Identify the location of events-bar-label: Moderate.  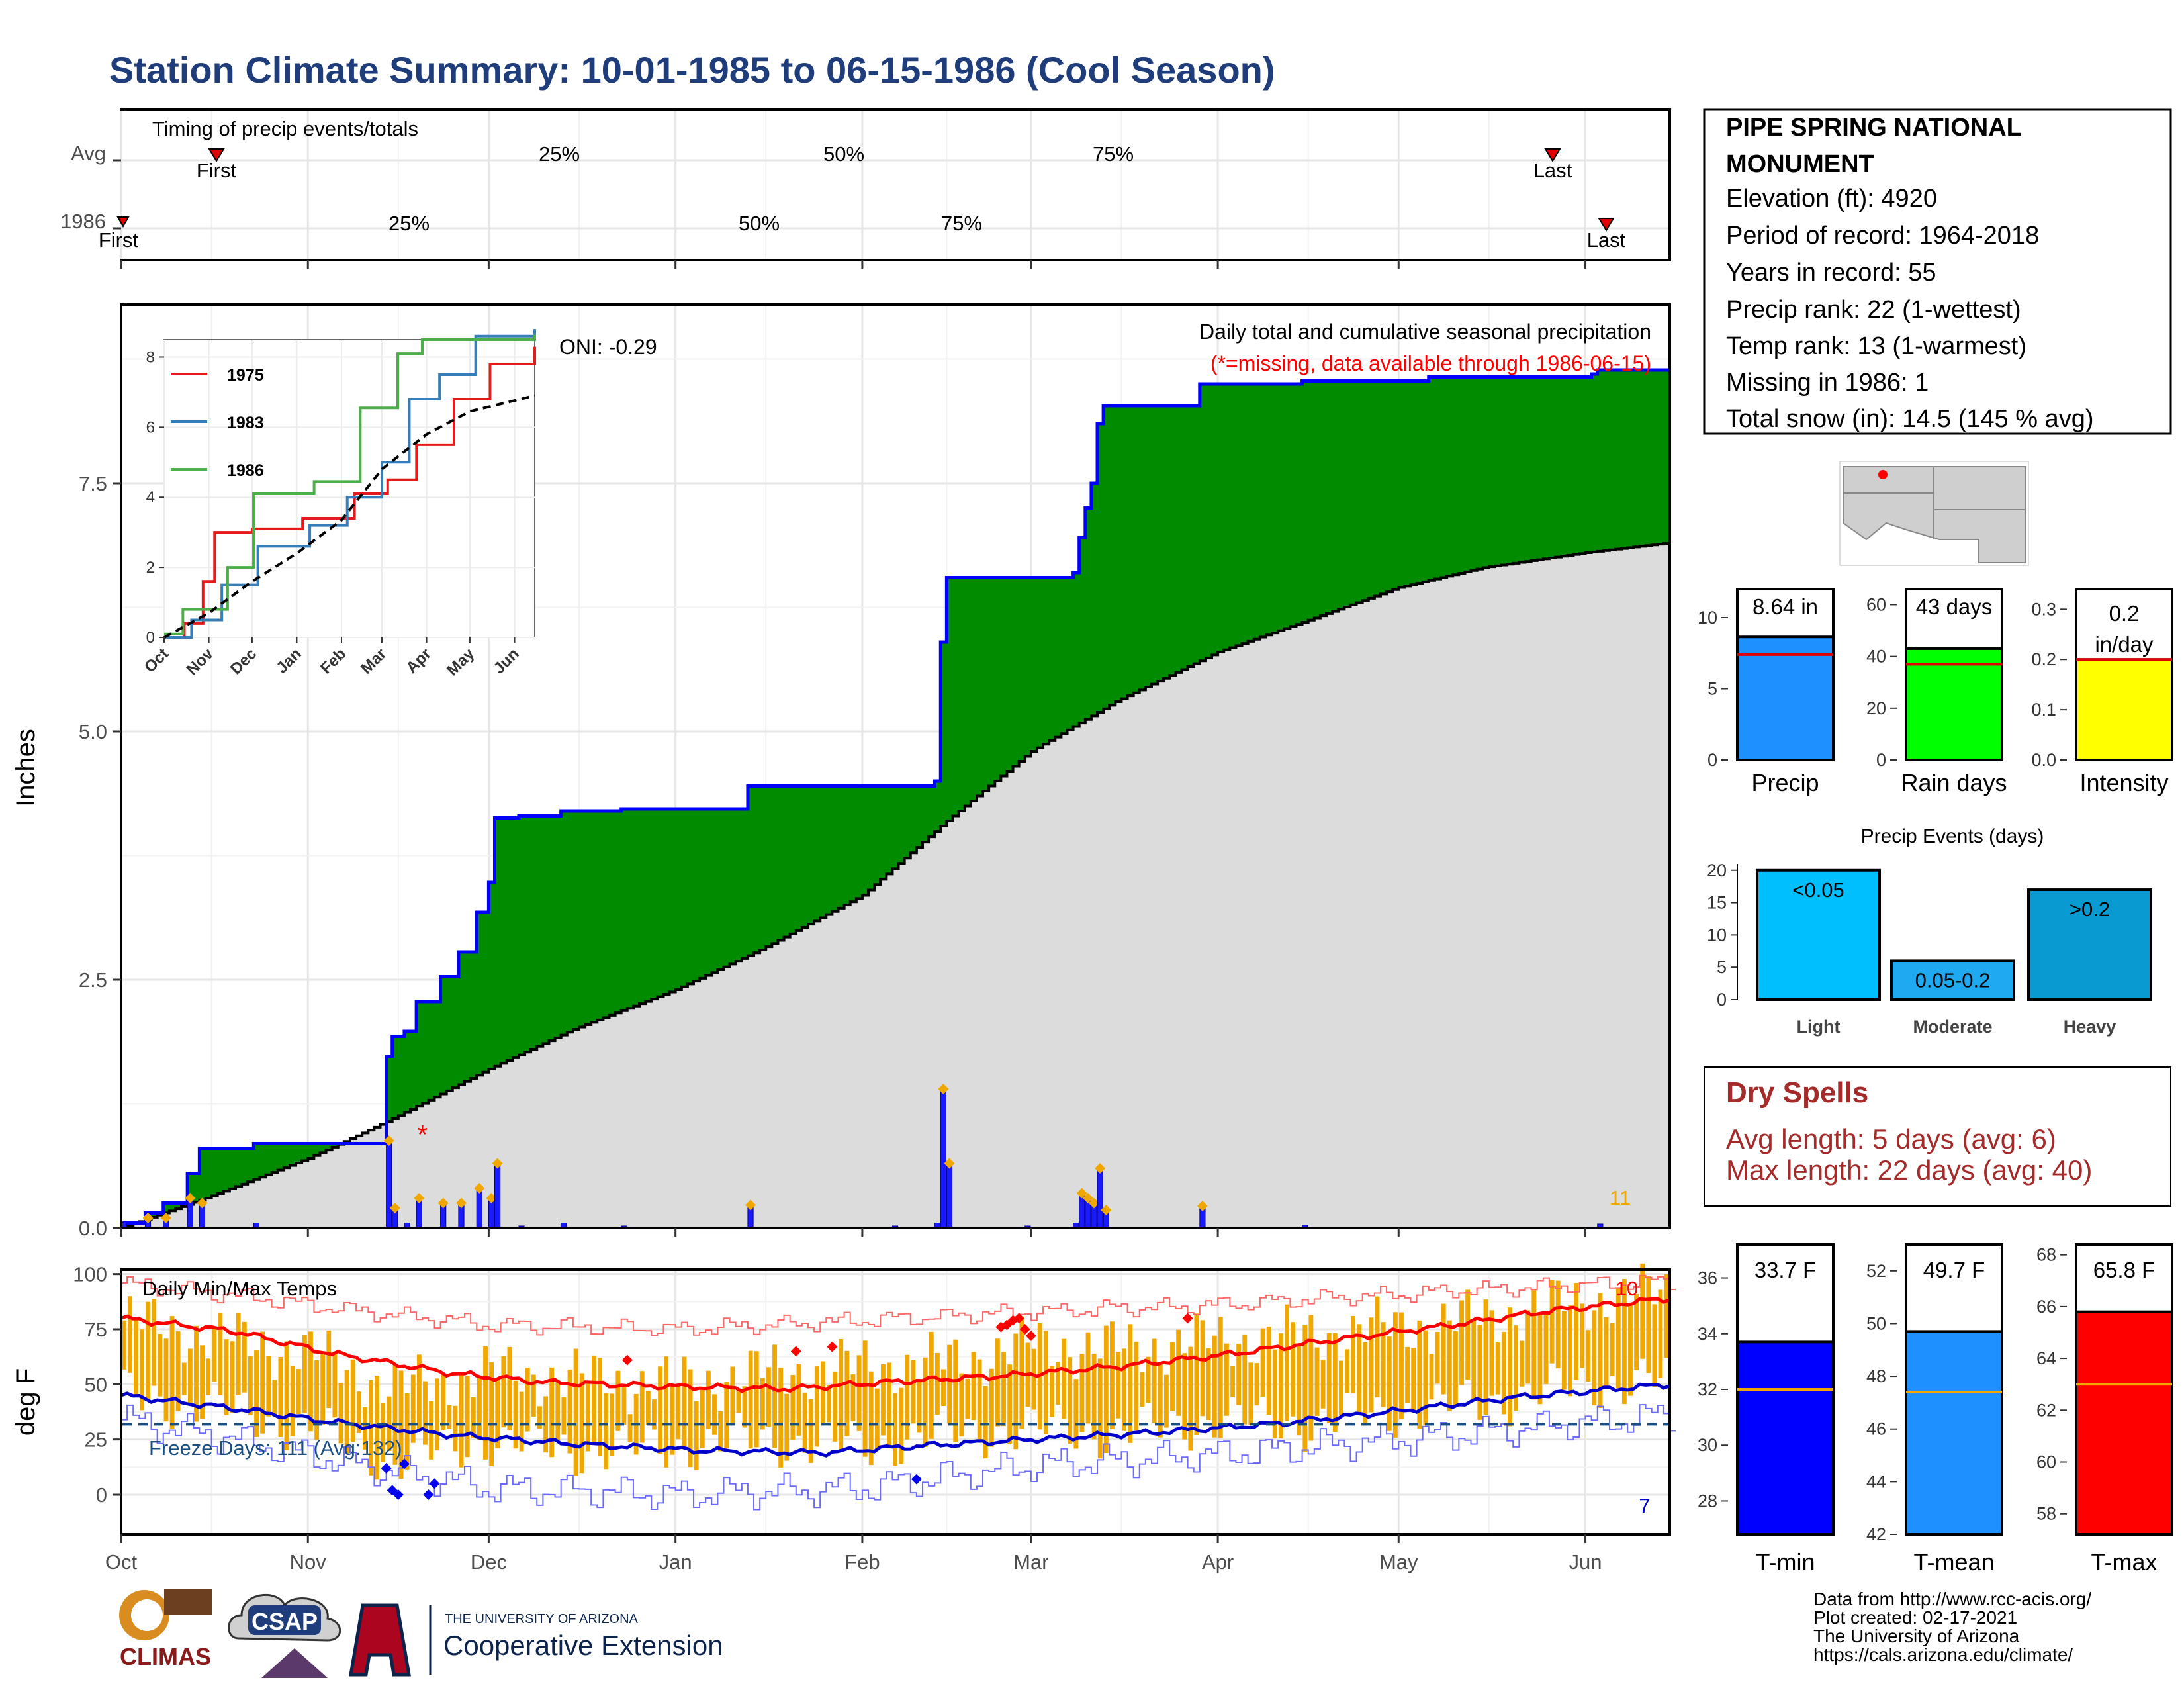
(1952, 1027).